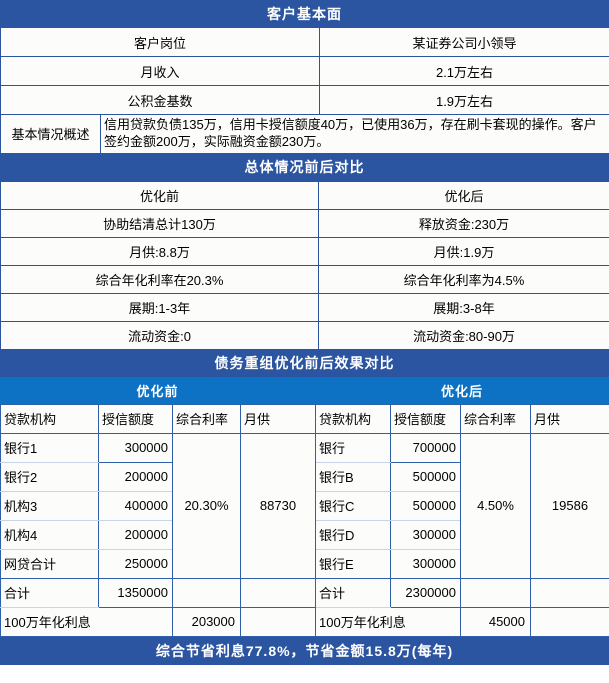 Image resolution: width=609 pixels, height=683 pixels. I want to click on col-header-after-rate: 综合利率, so click(495, 418).